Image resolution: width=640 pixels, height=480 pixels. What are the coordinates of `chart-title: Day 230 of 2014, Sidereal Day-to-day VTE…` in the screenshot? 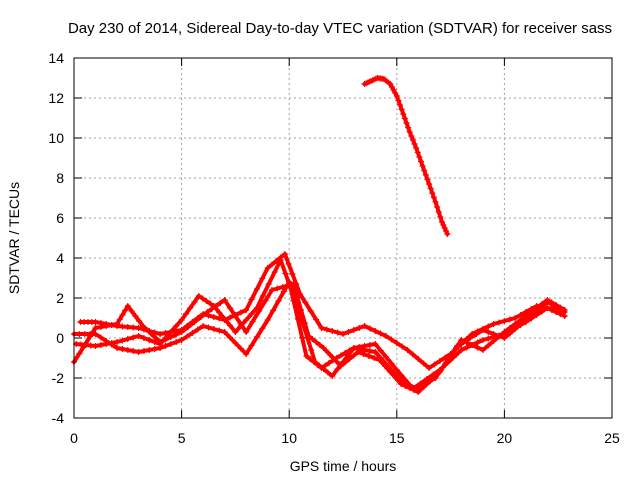 It's located at (340, 28).